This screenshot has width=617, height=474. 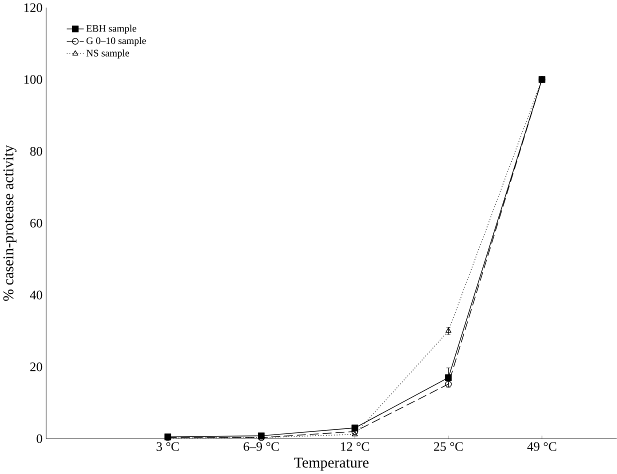 What do you see at coordinates (36, 223) in the screenshot?
I see `y-tick-label: 60` at bounding box center [36, 223].